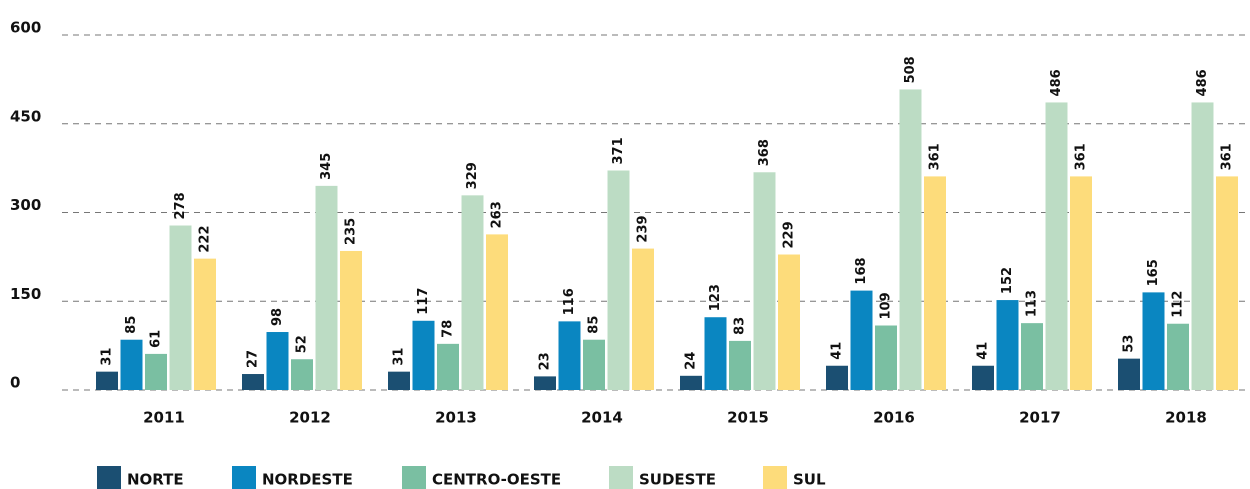 The height and width of the screenshot is (489, 1250). What do you see at coordinates (1178, 304) in the screenshot?
I see `value-label: 112` at bounding box center [1178, 304].